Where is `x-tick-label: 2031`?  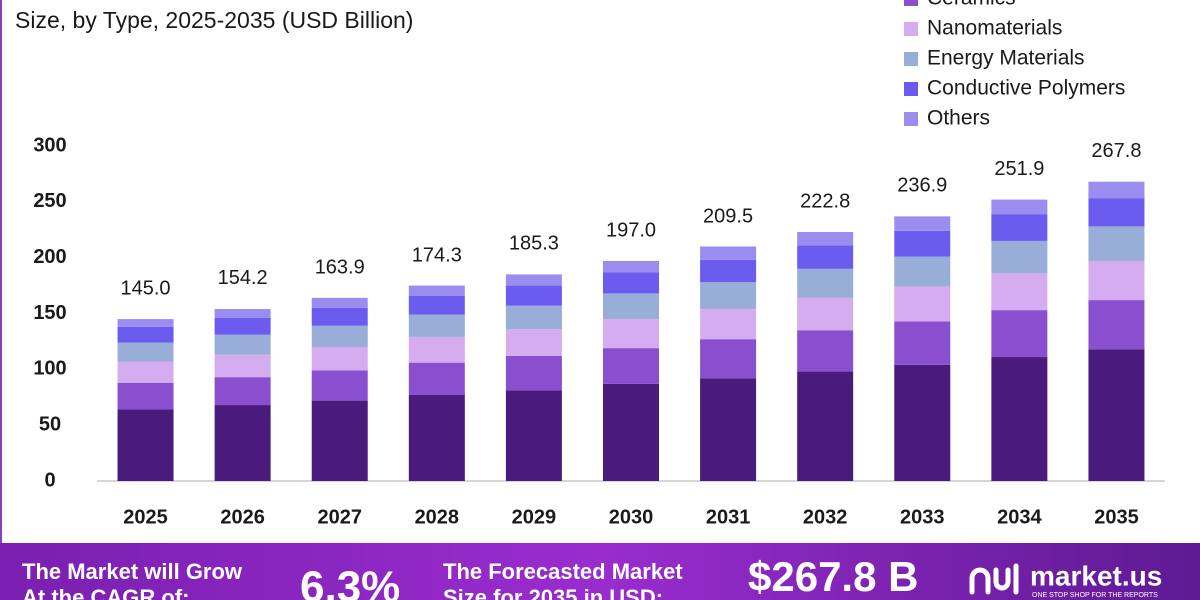
x-tick-label: 2031 is located at coordinates (728, 517).